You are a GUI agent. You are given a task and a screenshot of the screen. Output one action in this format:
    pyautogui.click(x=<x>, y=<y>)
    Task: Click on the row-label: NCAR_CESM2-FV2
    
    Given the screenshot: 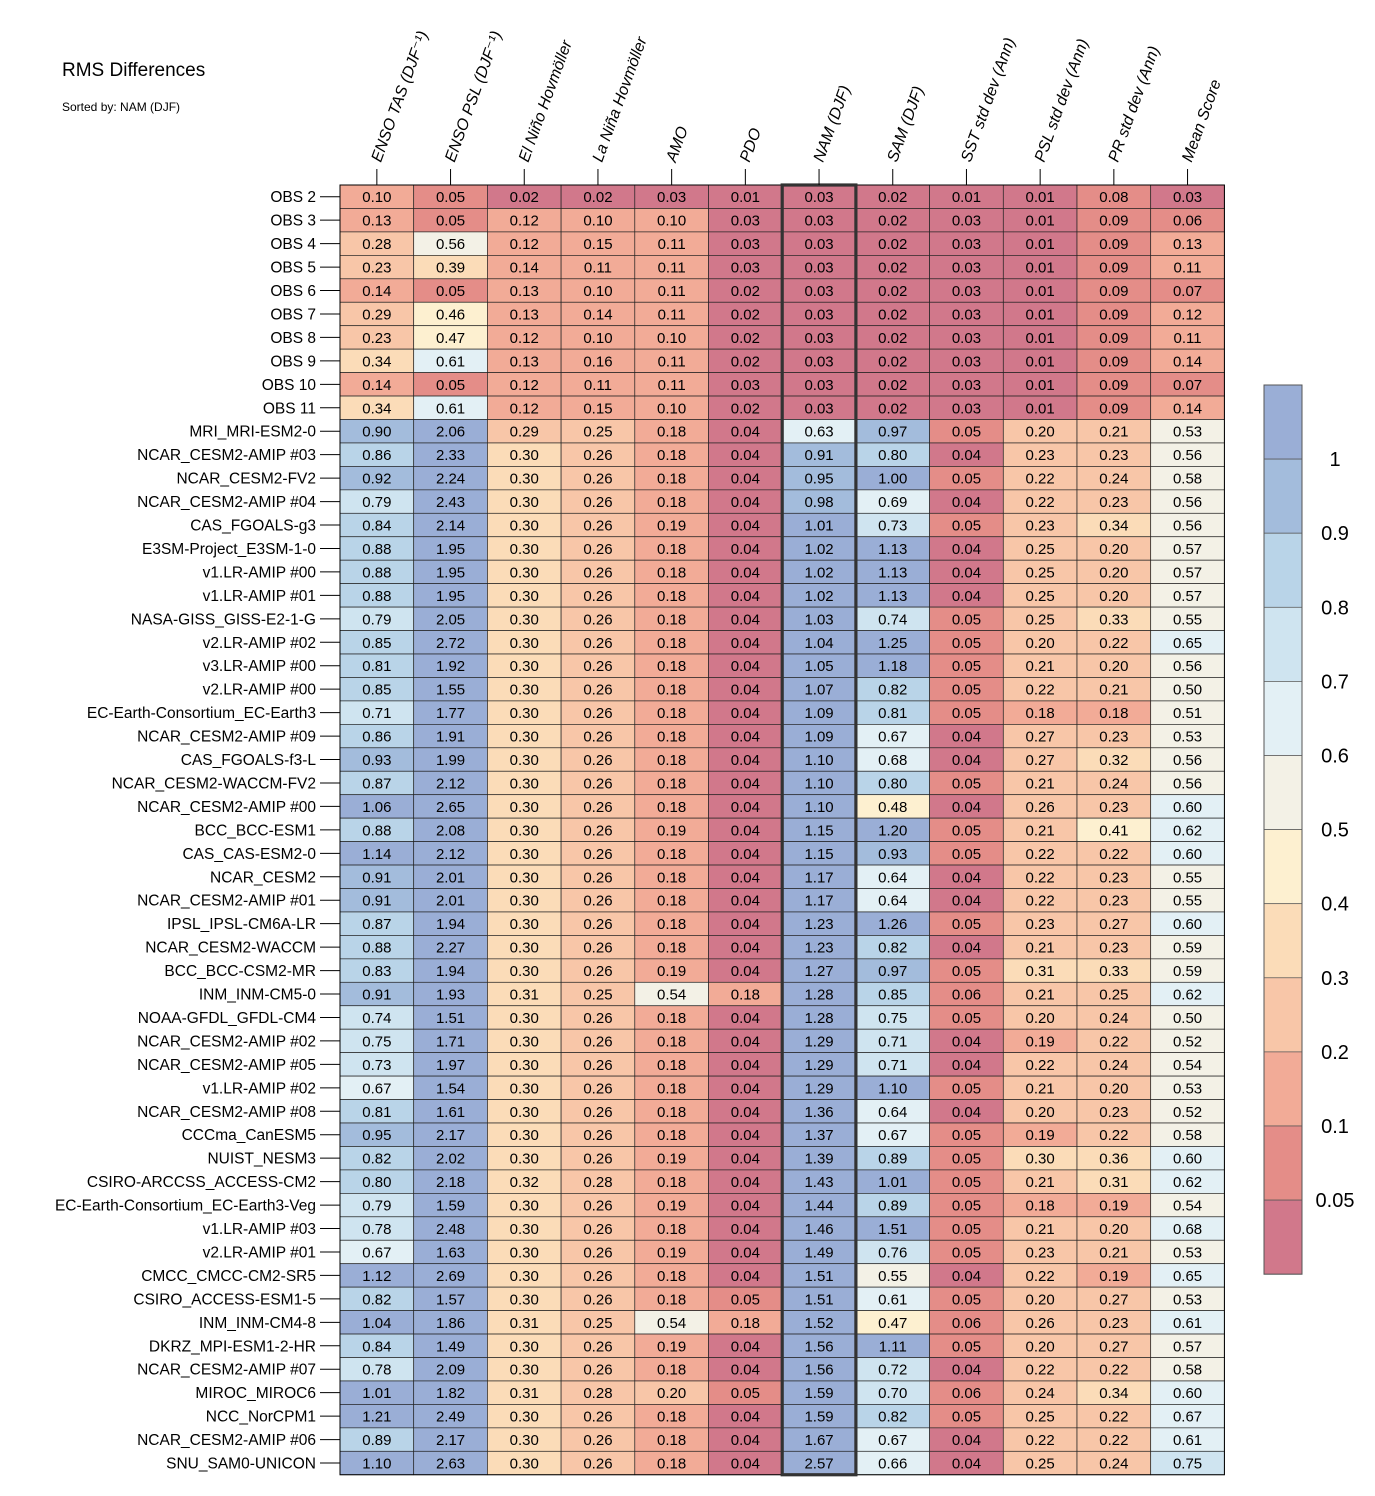 What is the action you would take?
    pyautogui.click(x=246, y=479)
    